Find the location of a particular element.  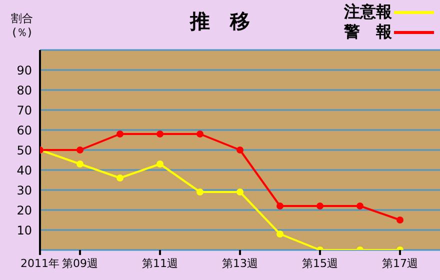

x-tick-label: 第17週 is located at coordinates (400, 263).